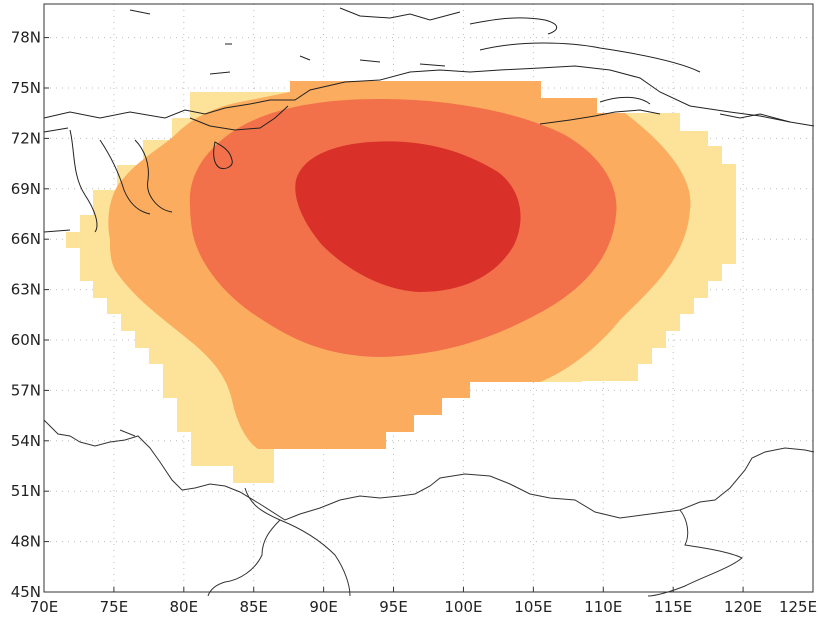  Describe the element at coordinates (603, 607) in the screenshot. I see `lon-tick-label: 110E` at that location.